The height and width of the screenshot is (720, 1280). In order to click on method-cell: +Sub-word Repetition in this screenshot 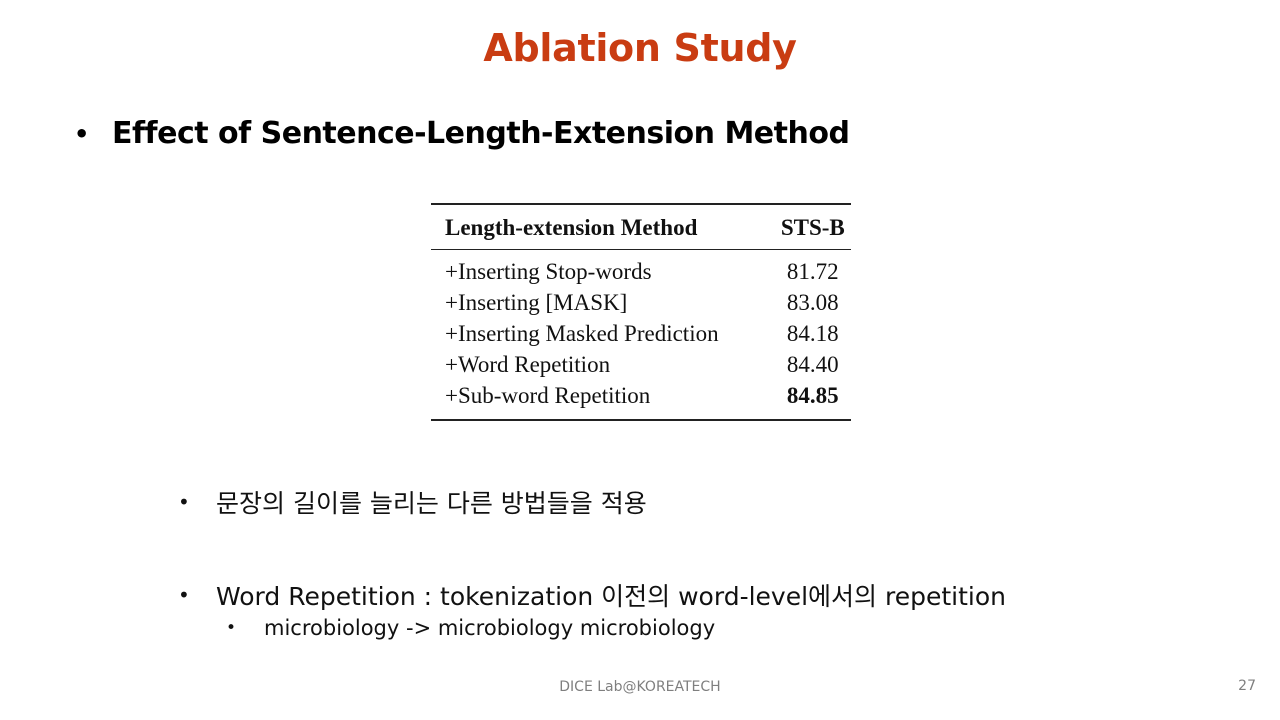, I will do `click(548, 395)`.